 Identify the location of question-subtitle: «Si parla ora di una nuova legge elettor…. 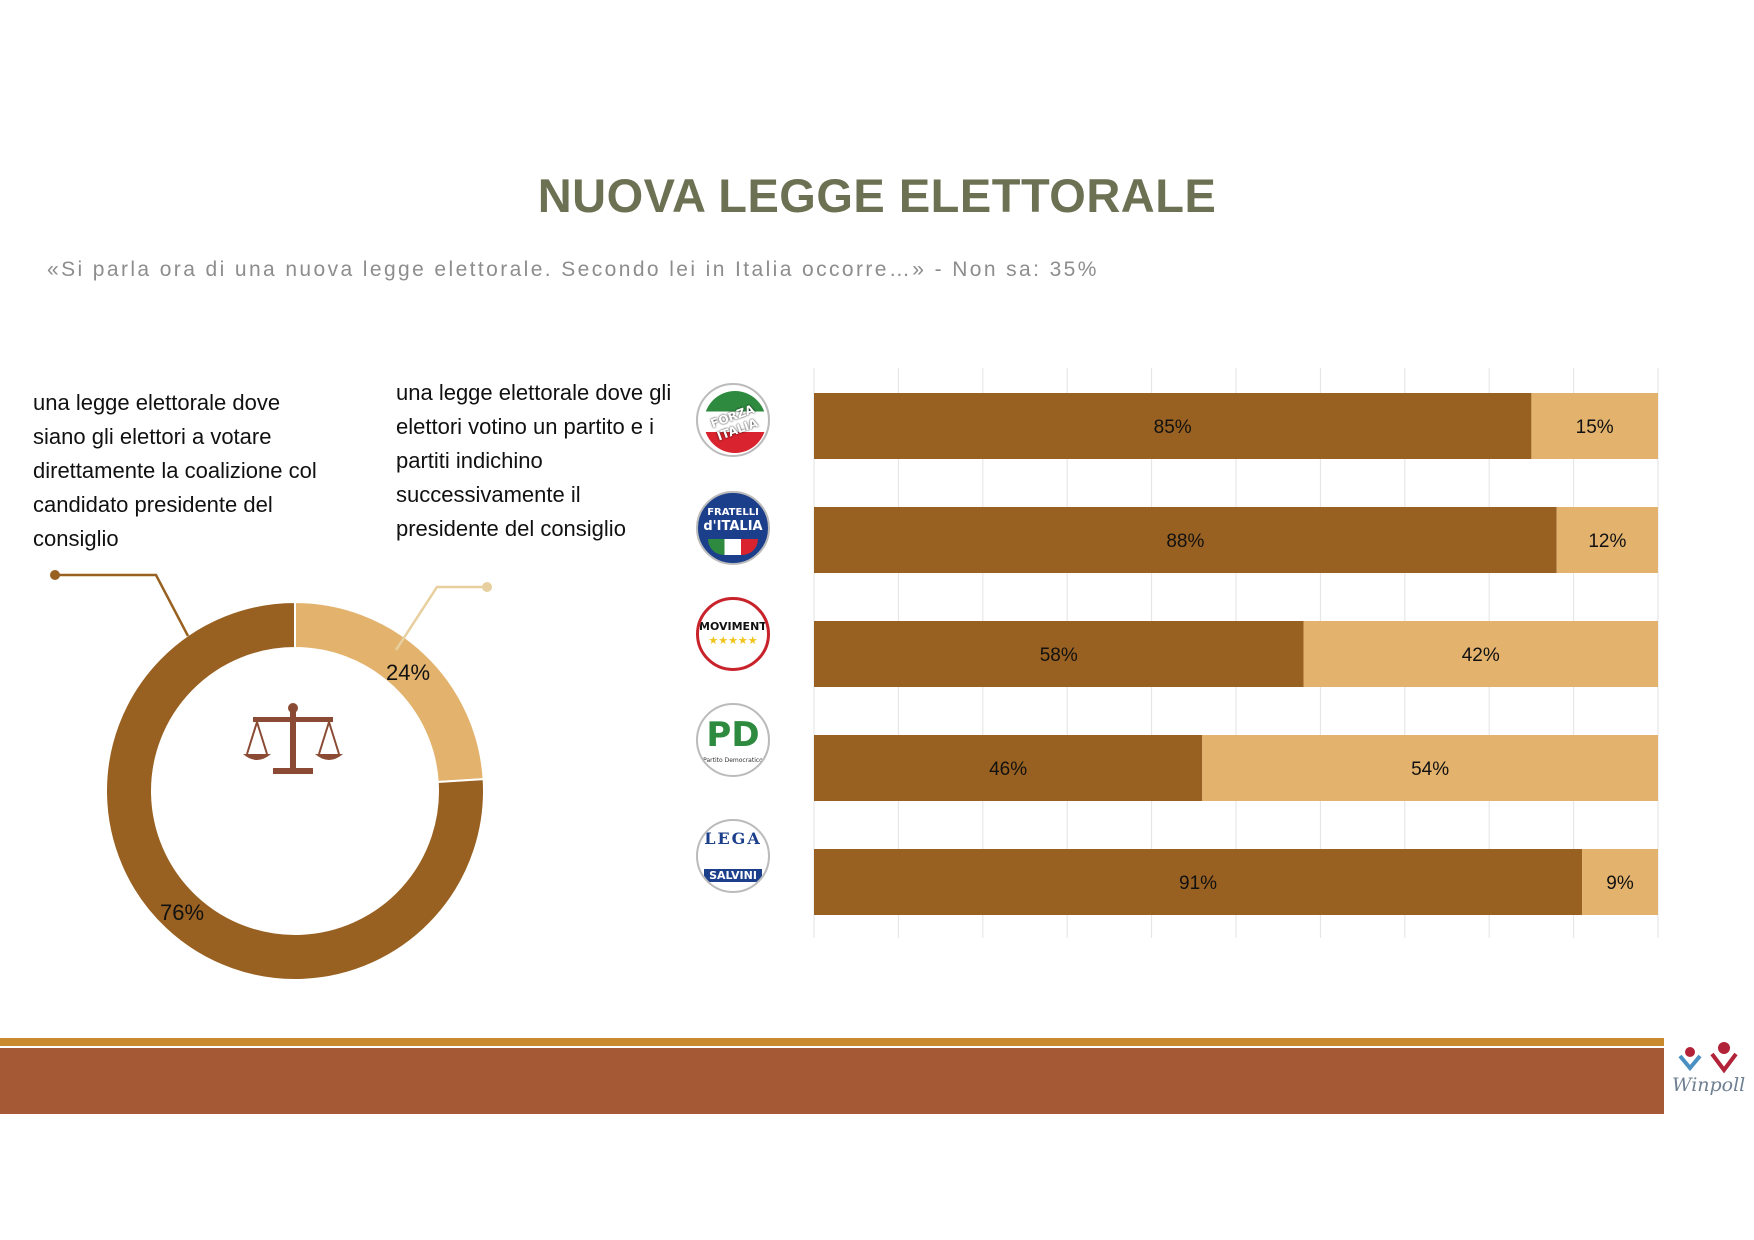
(573, 269).